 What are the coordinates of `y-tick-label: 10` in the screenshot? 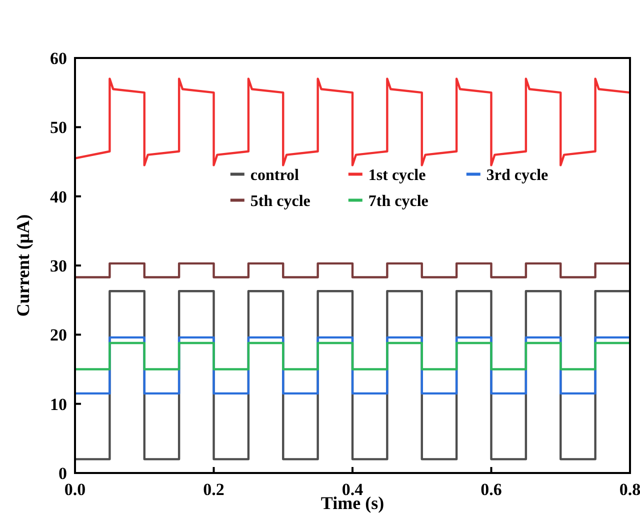 It's located at (58, 404).